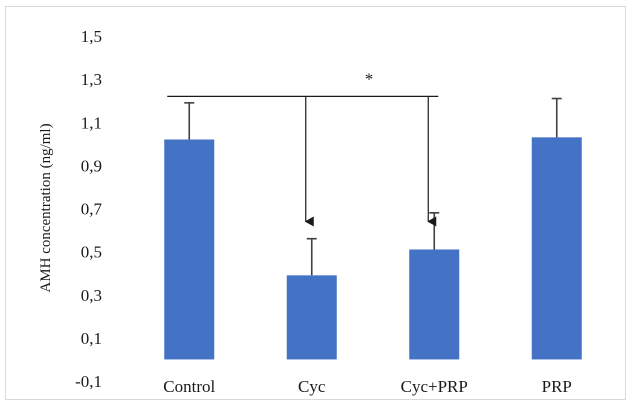 The height and width of the screenshot is (407, 633). What do you see at coordinates (189, 386) in the screenshot?
I see `x-category-label: Control` at bounding box center [189, 386].